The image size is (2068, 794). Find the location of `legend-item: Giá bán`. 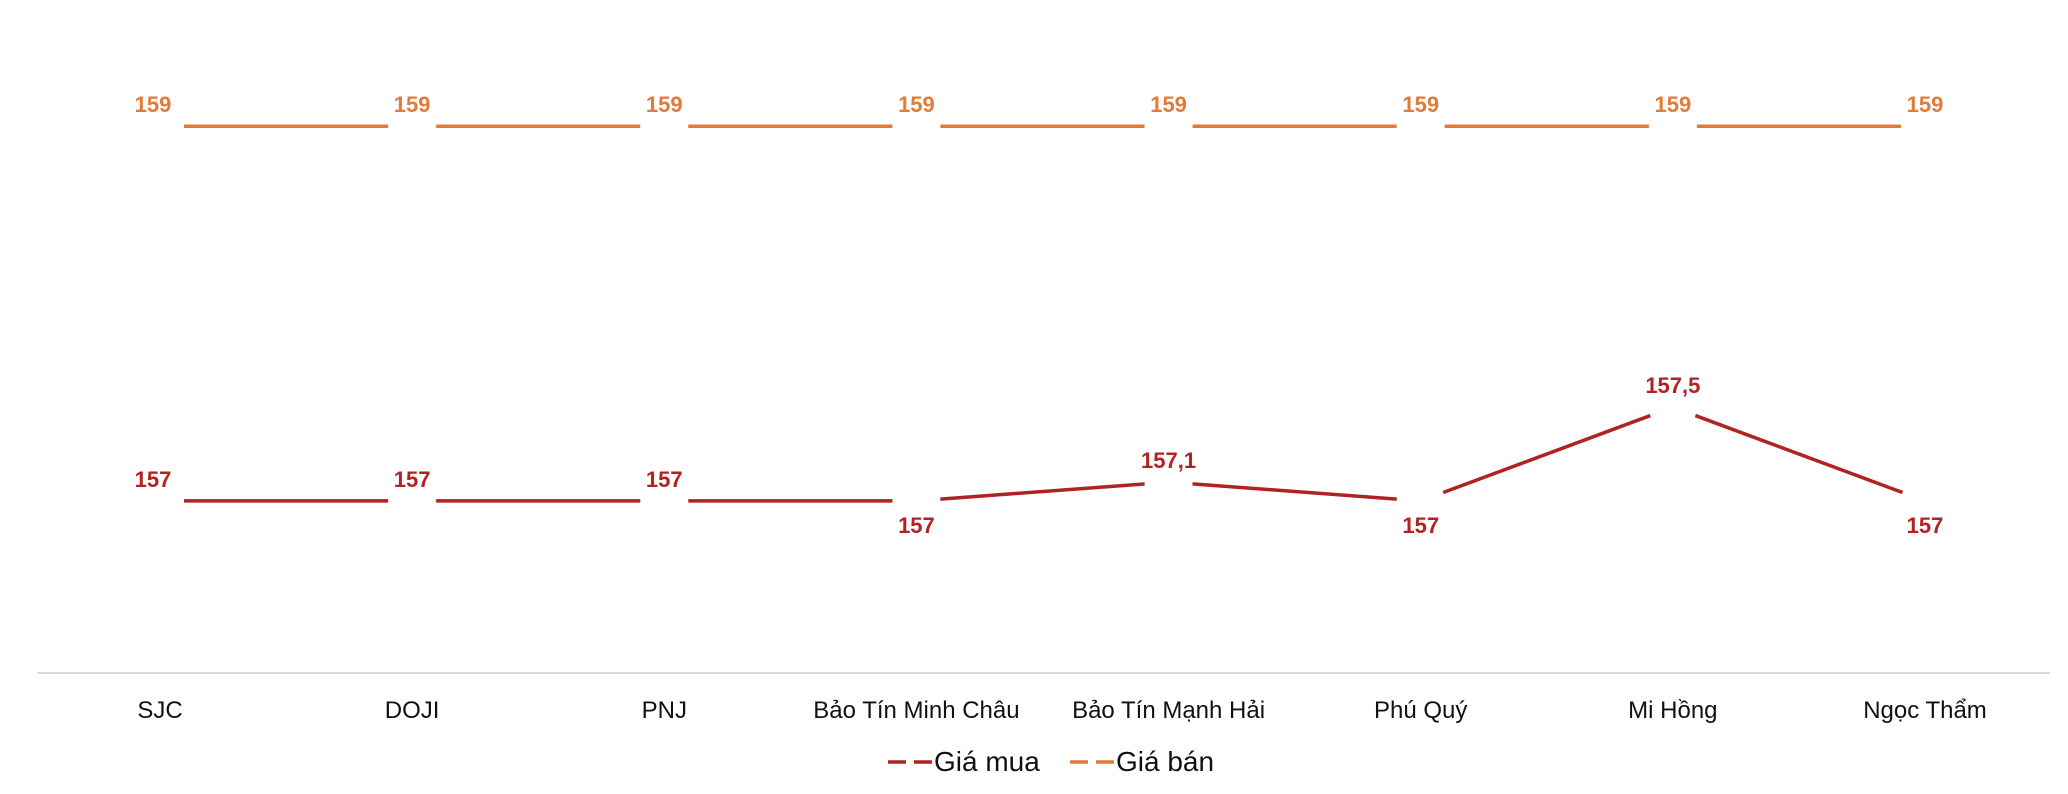

legend-item: Giá bán is located at coordinates (1142, 761).